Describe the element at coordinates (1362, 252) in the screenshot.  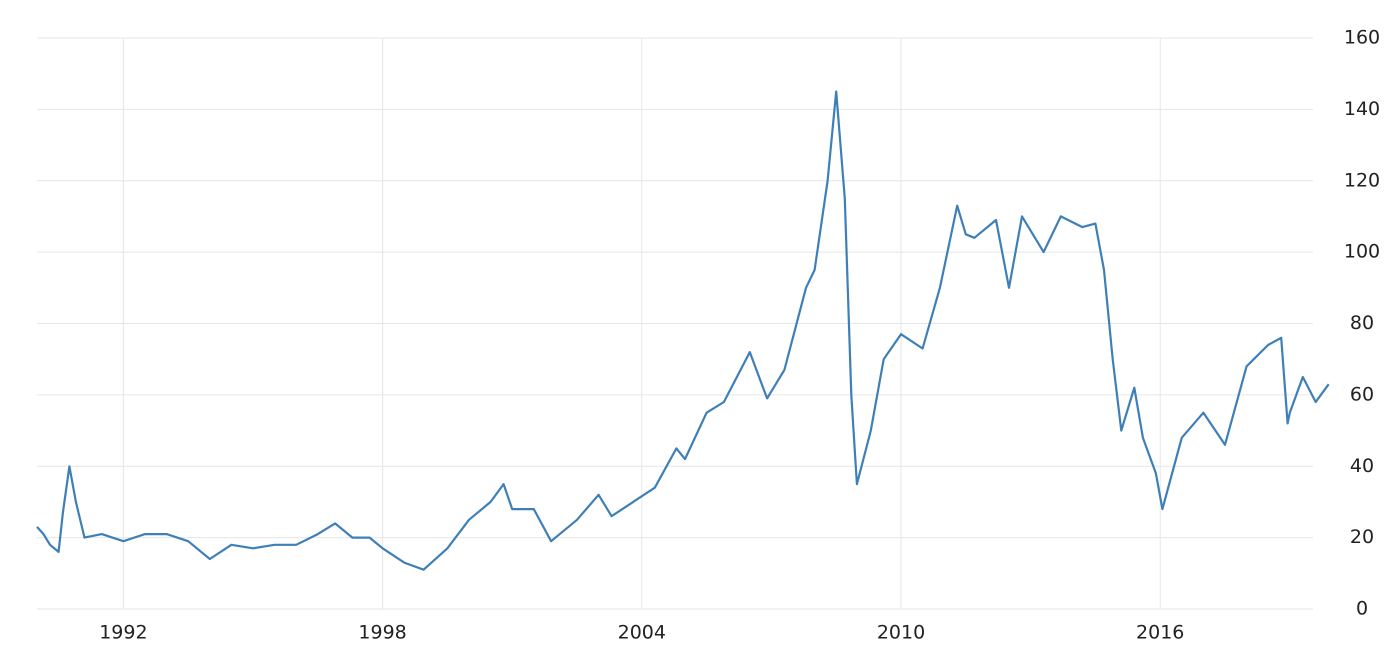
I see `y-tick-label: 100` at that location.